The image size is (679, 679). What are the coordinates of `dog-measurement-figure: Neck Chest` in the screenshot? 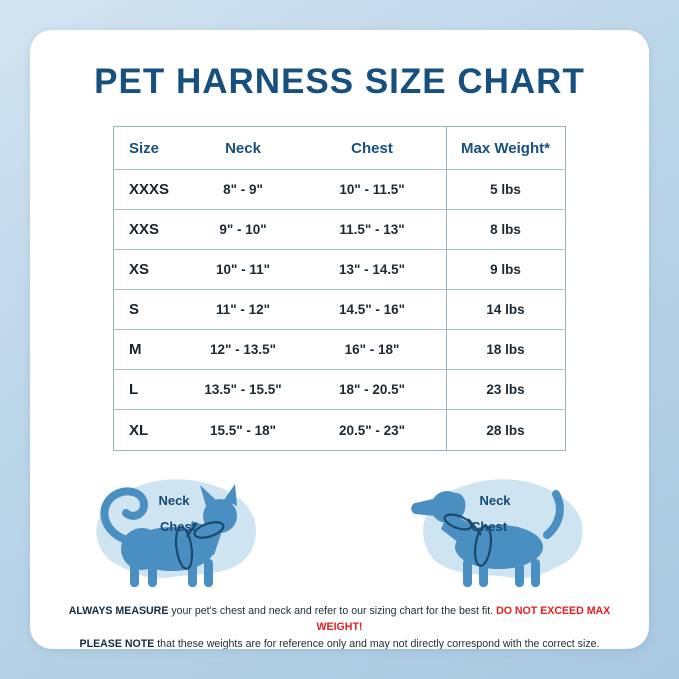 It's located at (499, 528).